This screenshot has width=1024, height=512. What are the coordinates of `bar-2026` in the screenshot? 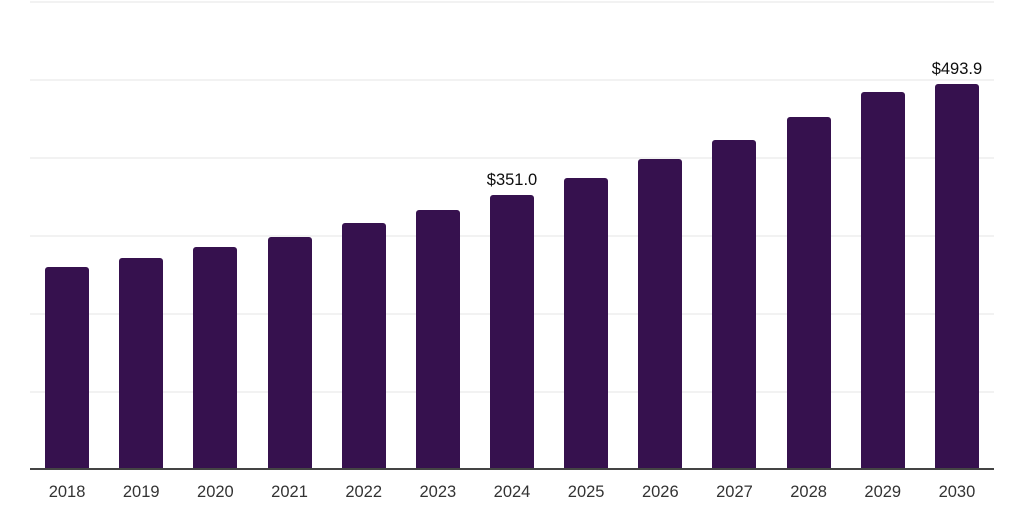 It's located at (660, 314).